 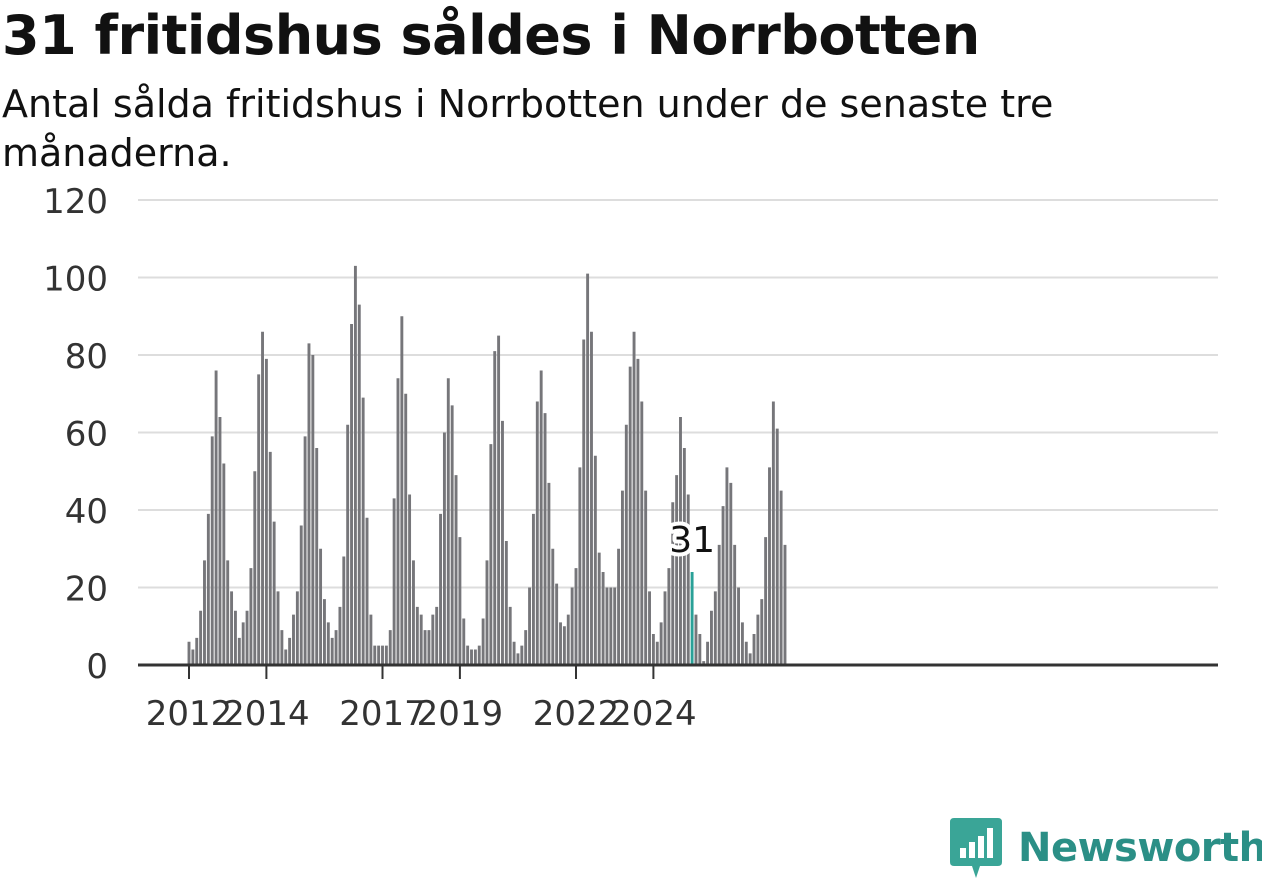 What do you see at coordinates (86, 512) in the screenshot?
I see `y-tick-label: 40` at bounding box center [86, 512].